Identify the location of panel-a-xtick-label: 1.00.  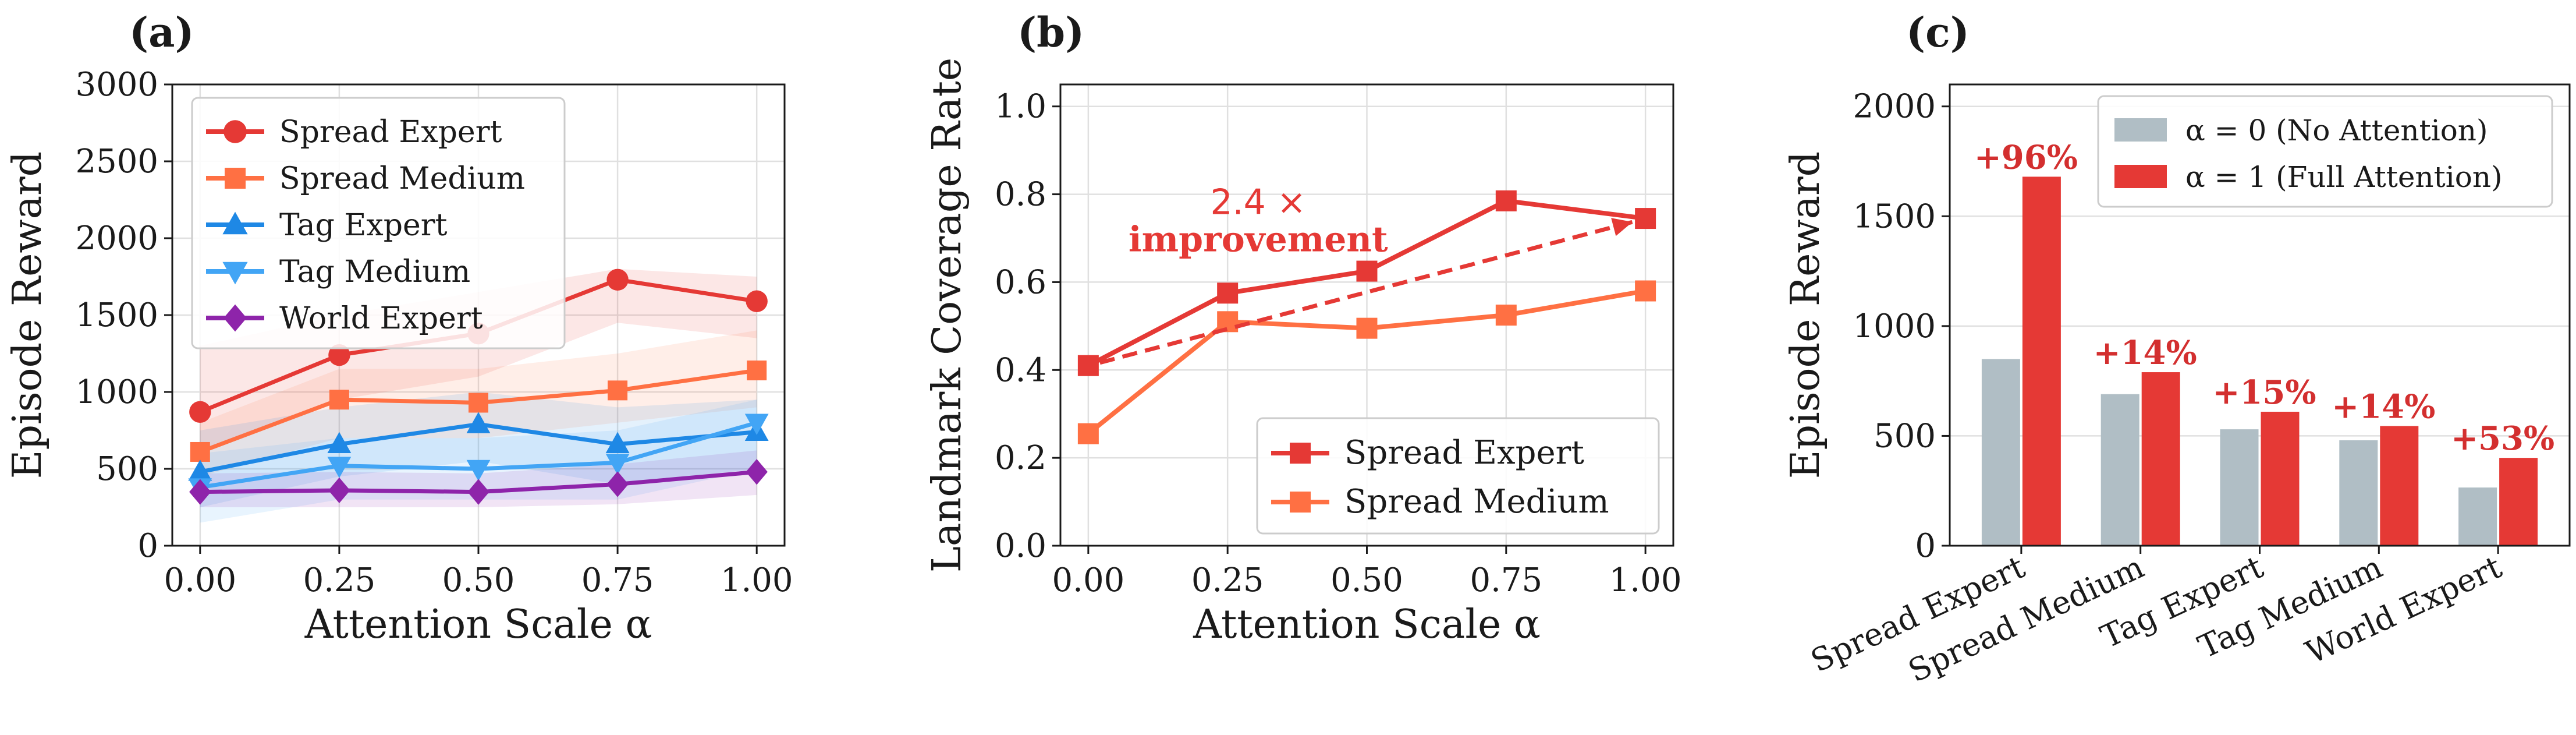
(757, 580).